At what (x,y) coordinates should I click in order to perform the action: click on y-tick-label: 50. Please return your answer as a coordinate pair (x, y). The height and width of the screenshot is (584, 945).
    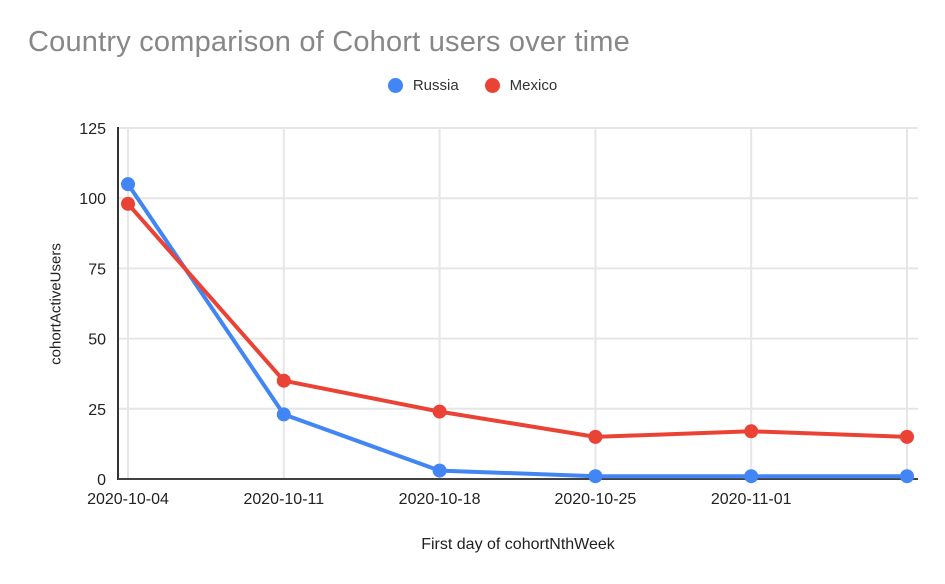
    Looking at the image, I should click on (97, 340).